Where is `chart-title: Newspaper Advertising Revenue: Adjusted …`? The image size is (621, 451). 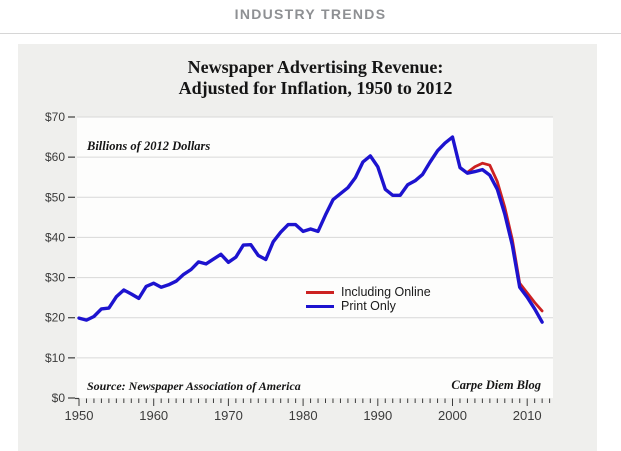
chart-title: Newspaper Advertising Revenue: Adjusted … is located at coordinates (315, 78).